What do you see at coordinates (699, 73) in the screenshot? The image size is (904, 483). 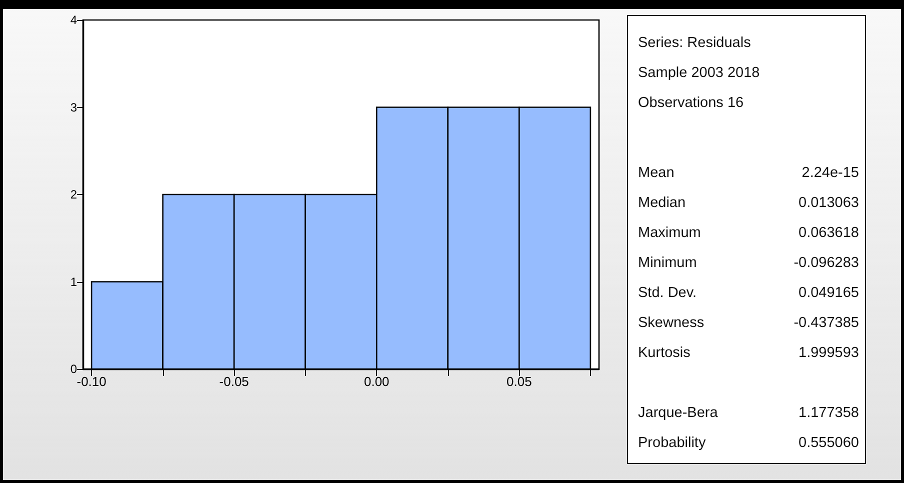 I see `text: Sample 2003 2018` at bounding box center [699, 73].